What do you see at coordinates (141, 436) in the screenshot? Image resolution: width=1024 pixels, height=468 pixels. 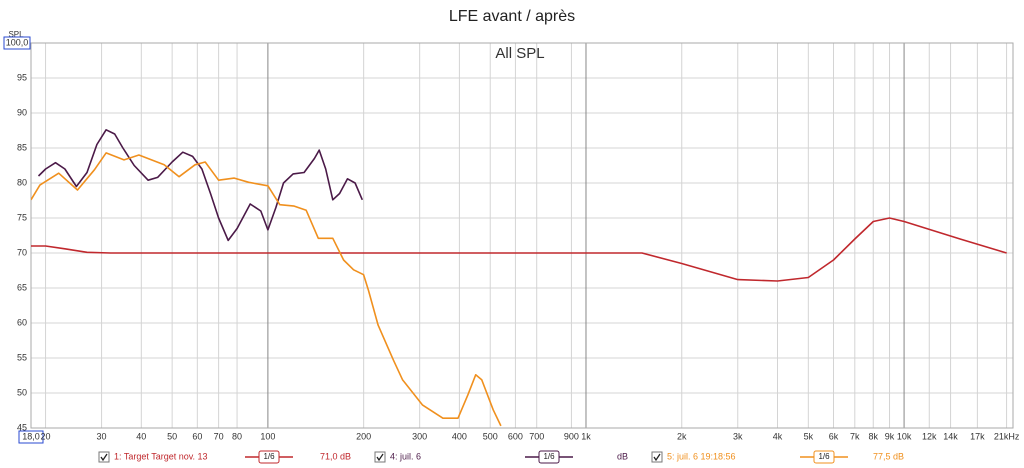 I see `x-tick-label: 40` at bounding box center [141, 436].